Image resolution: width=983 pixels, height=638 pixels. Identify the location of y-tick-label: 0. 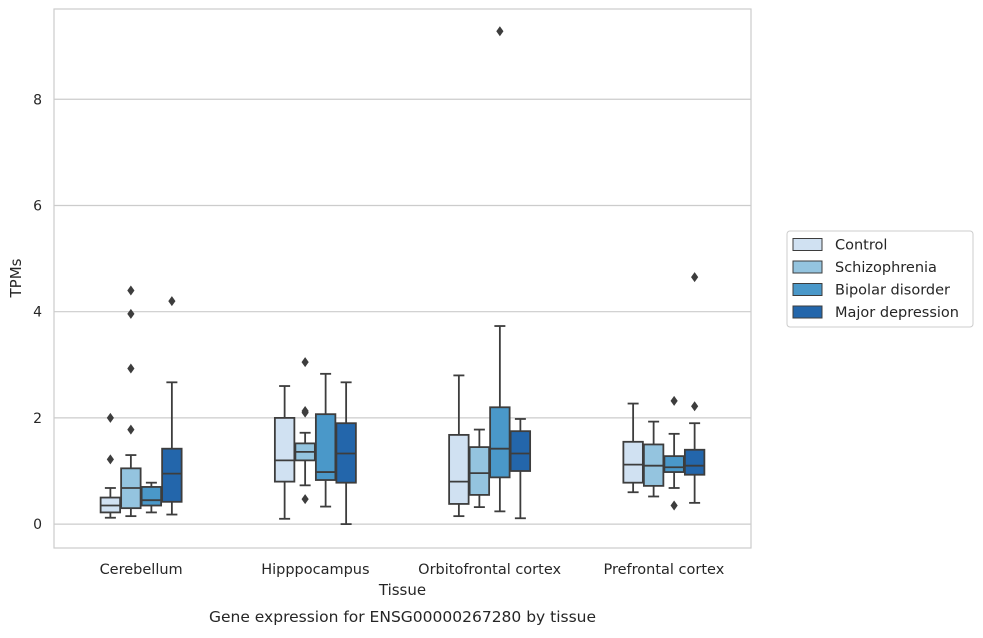
(37, 525).